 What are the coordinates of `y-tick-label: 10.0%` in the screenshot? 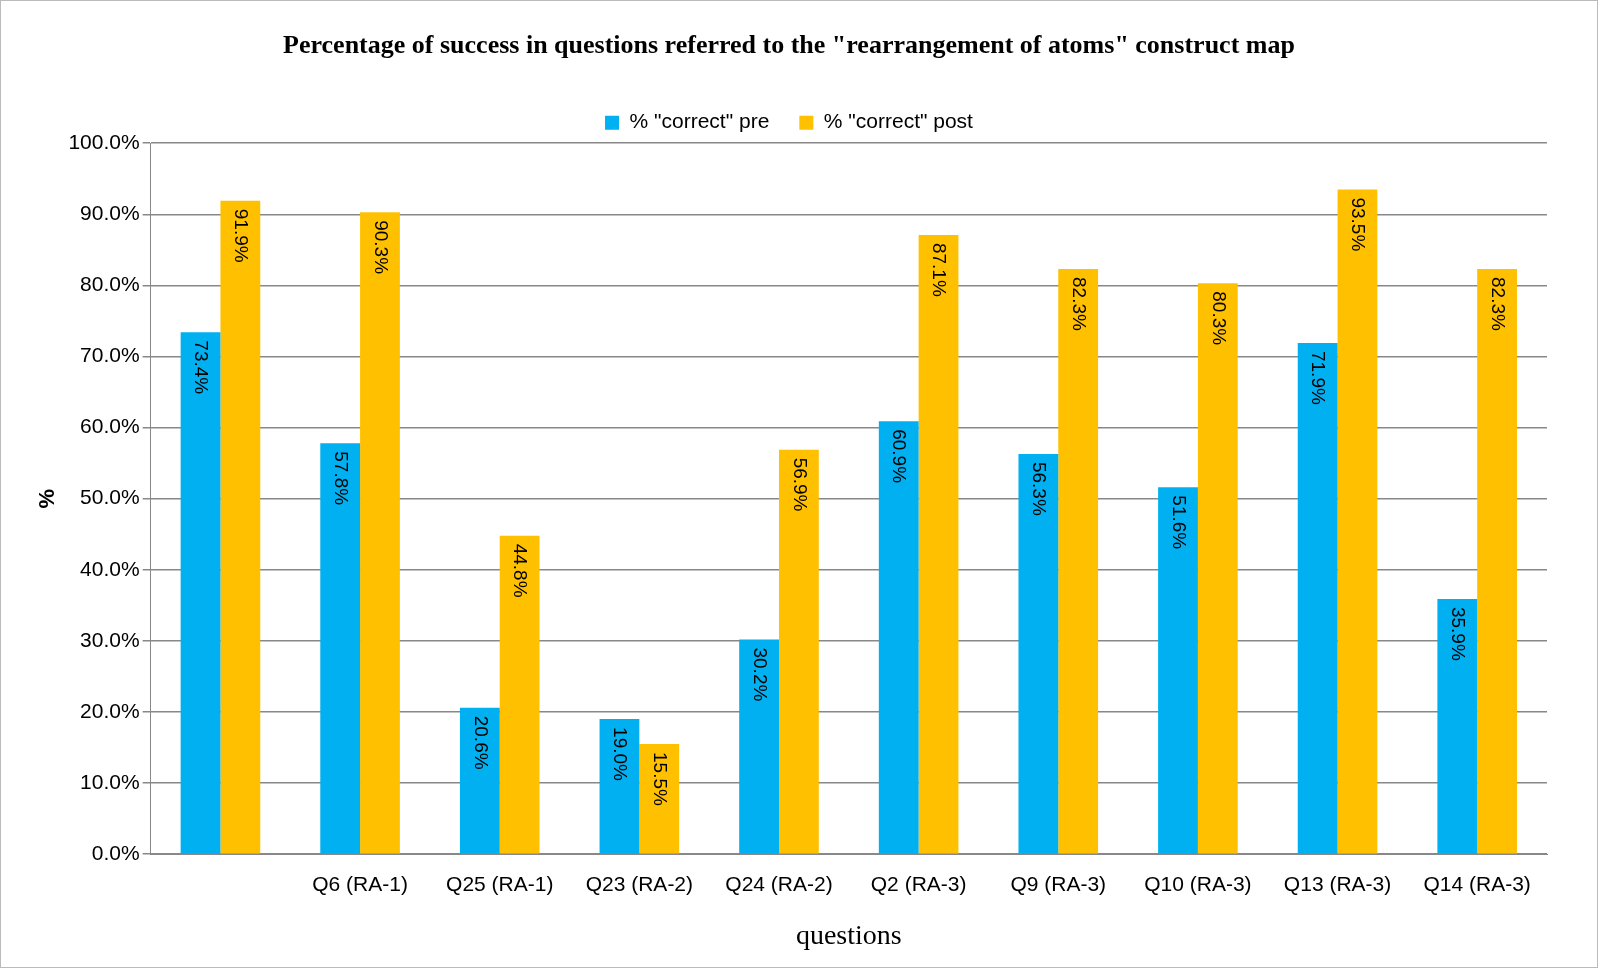 It's located at (110, 781).